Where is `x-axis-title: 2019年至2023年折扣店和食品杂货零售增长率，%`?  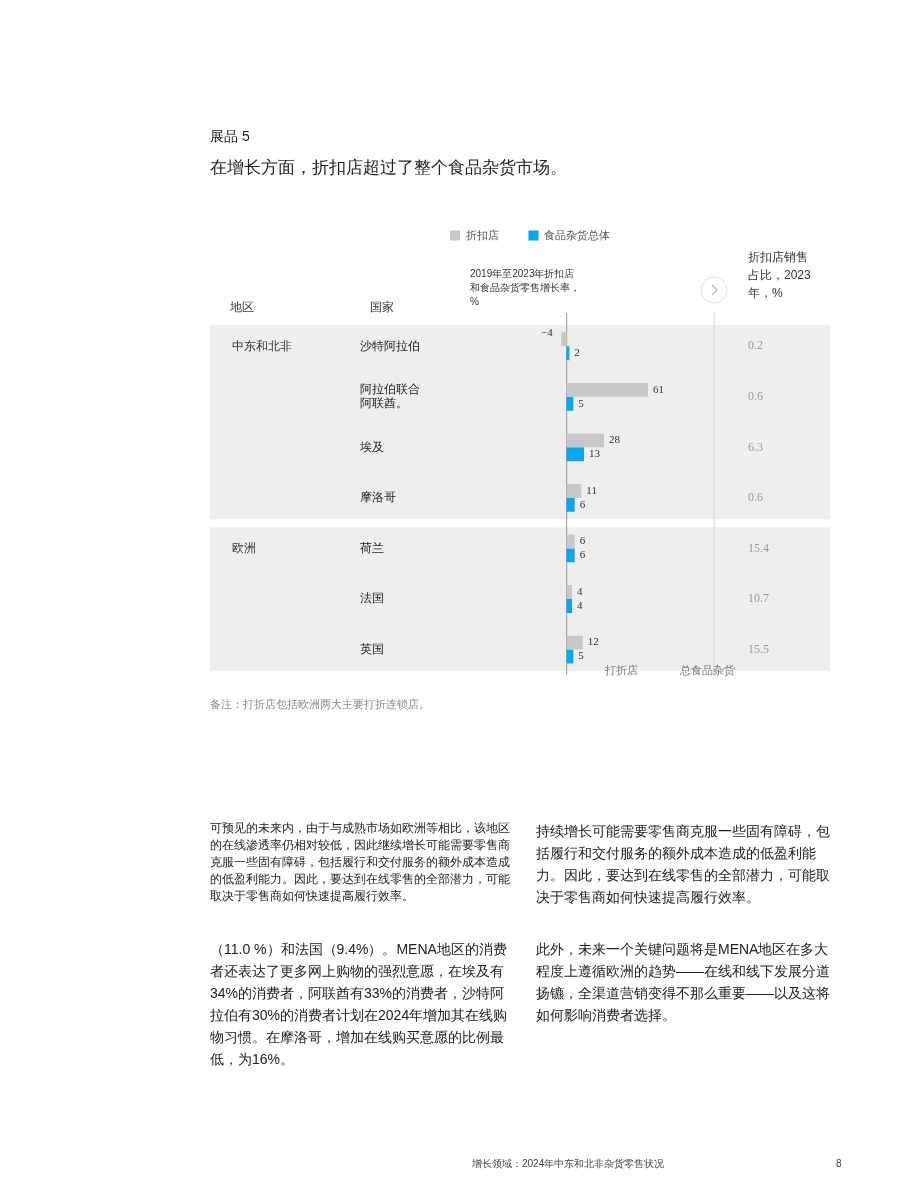
x-axis-title: 2019年至2023年折扣店和食品杂货零售增长率，% is located at coordinates (525, 287).